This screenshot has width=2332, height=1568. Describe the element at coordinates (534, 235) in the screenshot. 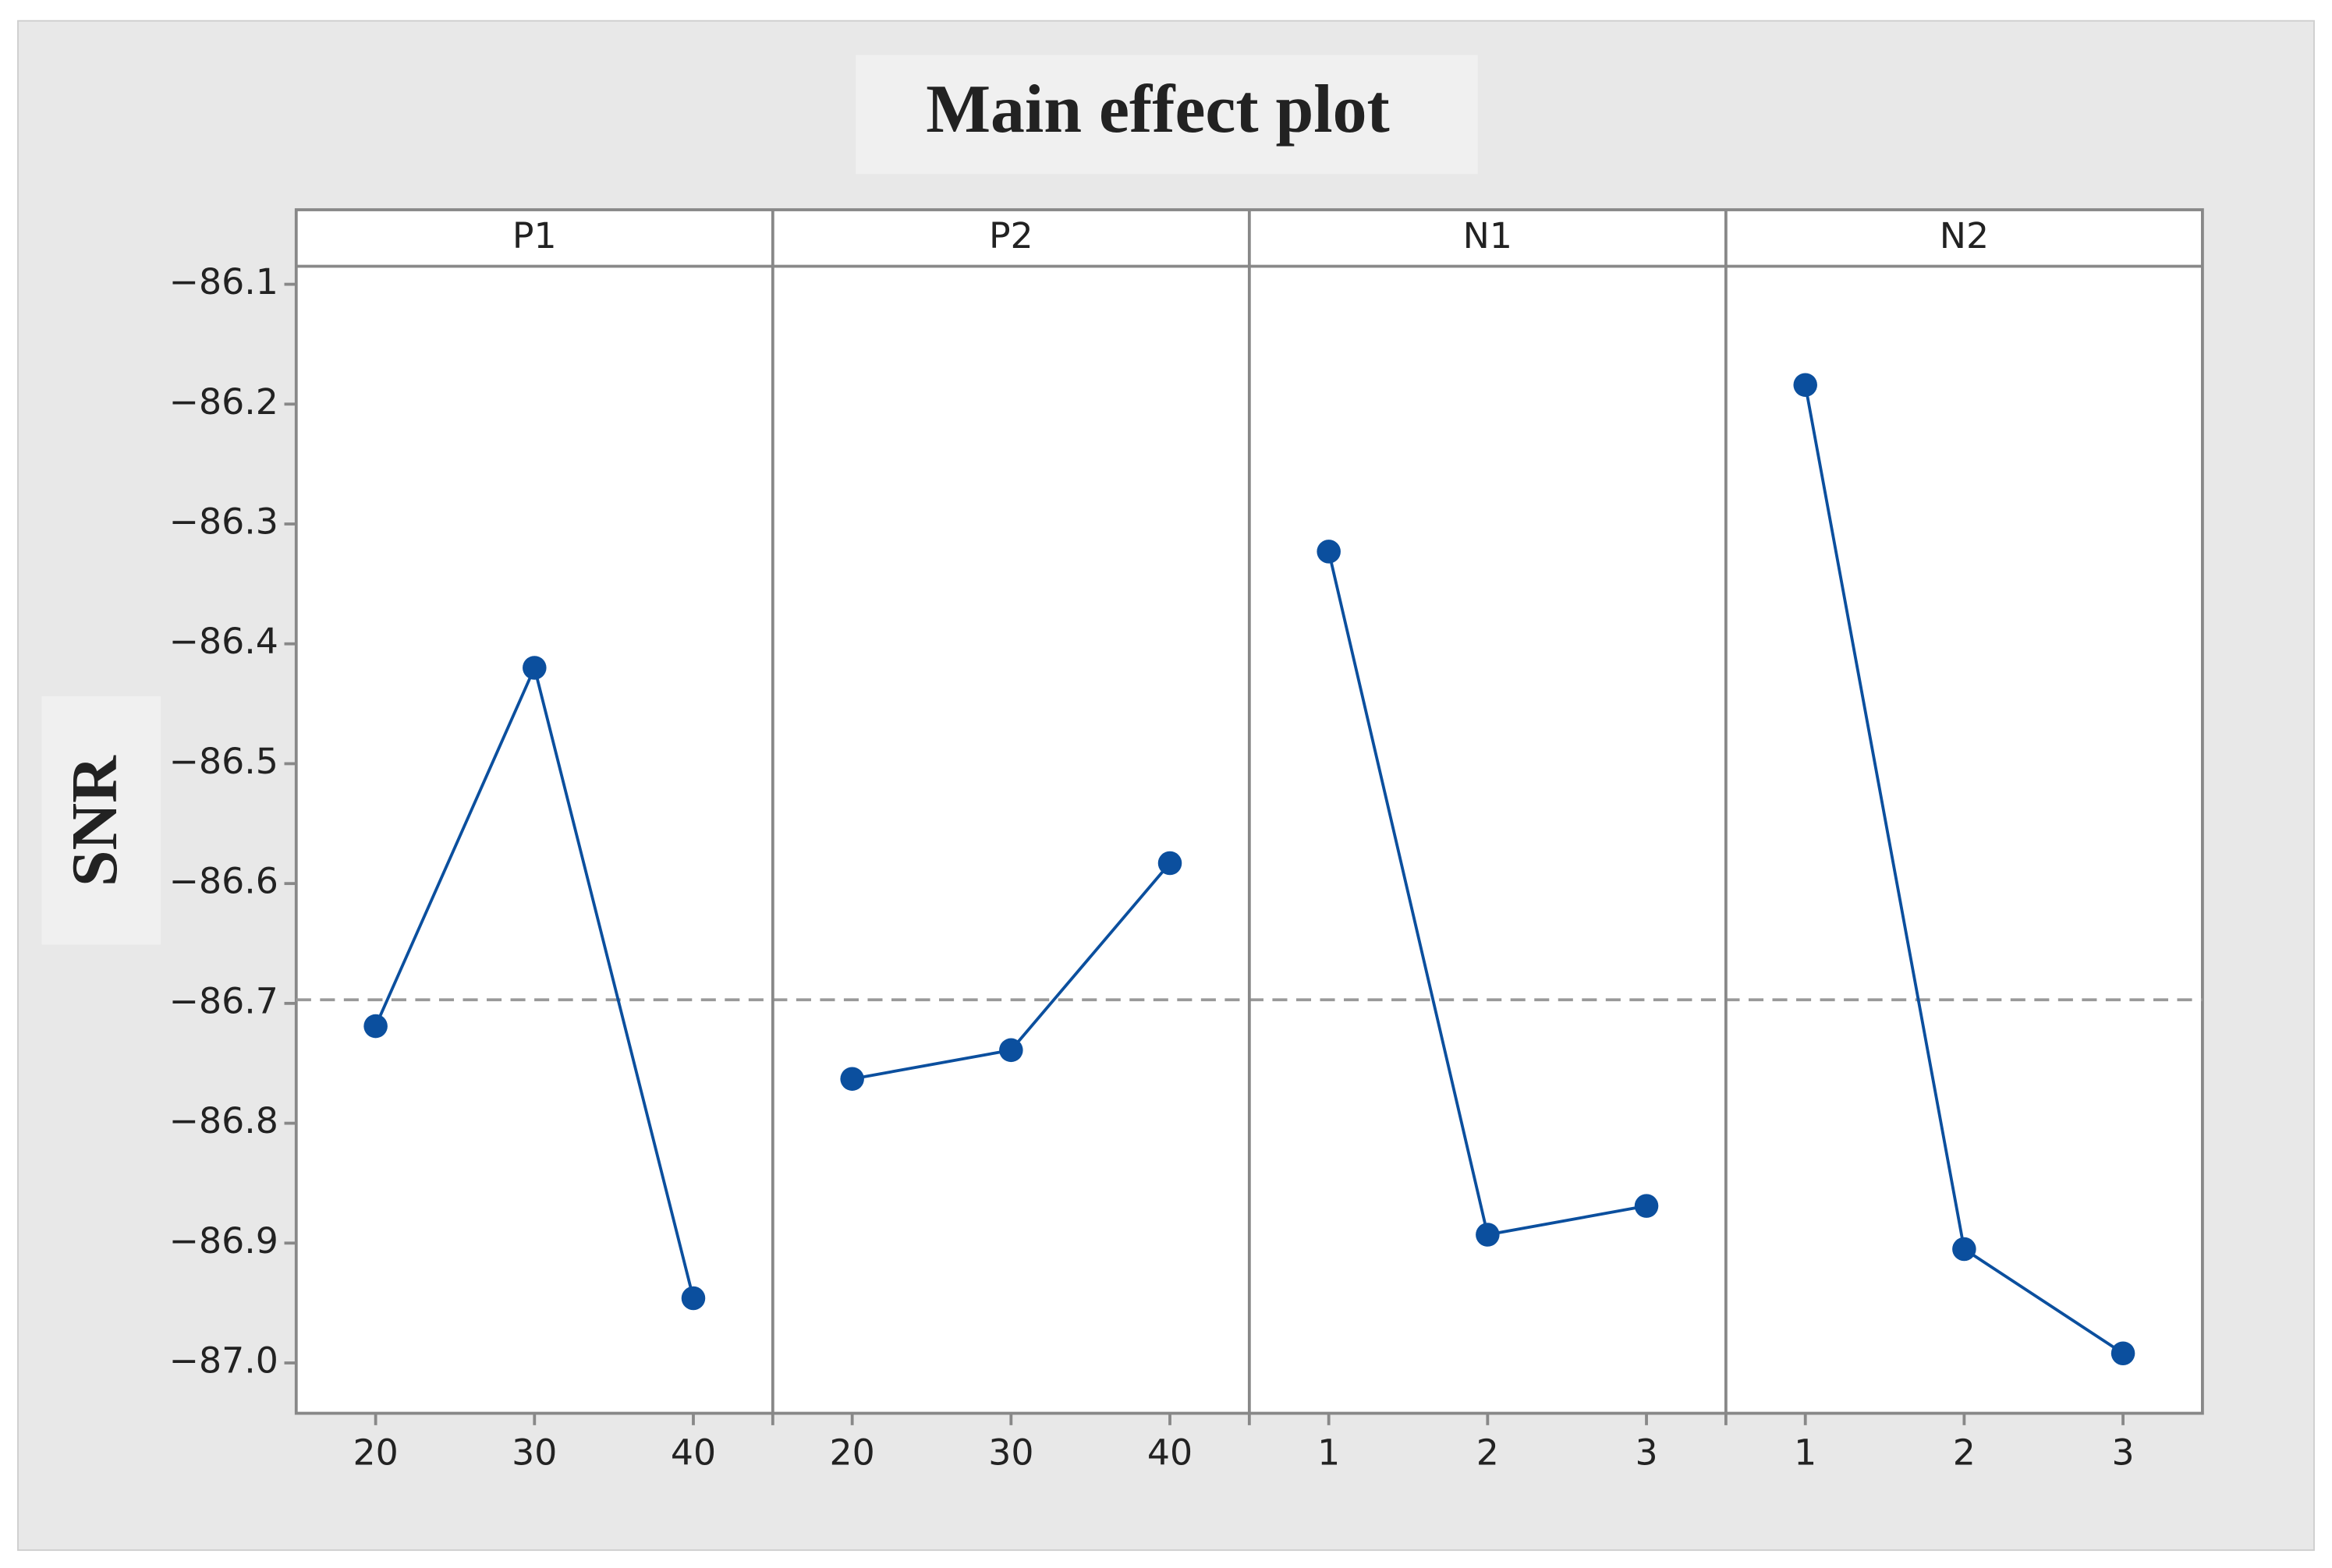

I see `panel-title: P1` at that location.